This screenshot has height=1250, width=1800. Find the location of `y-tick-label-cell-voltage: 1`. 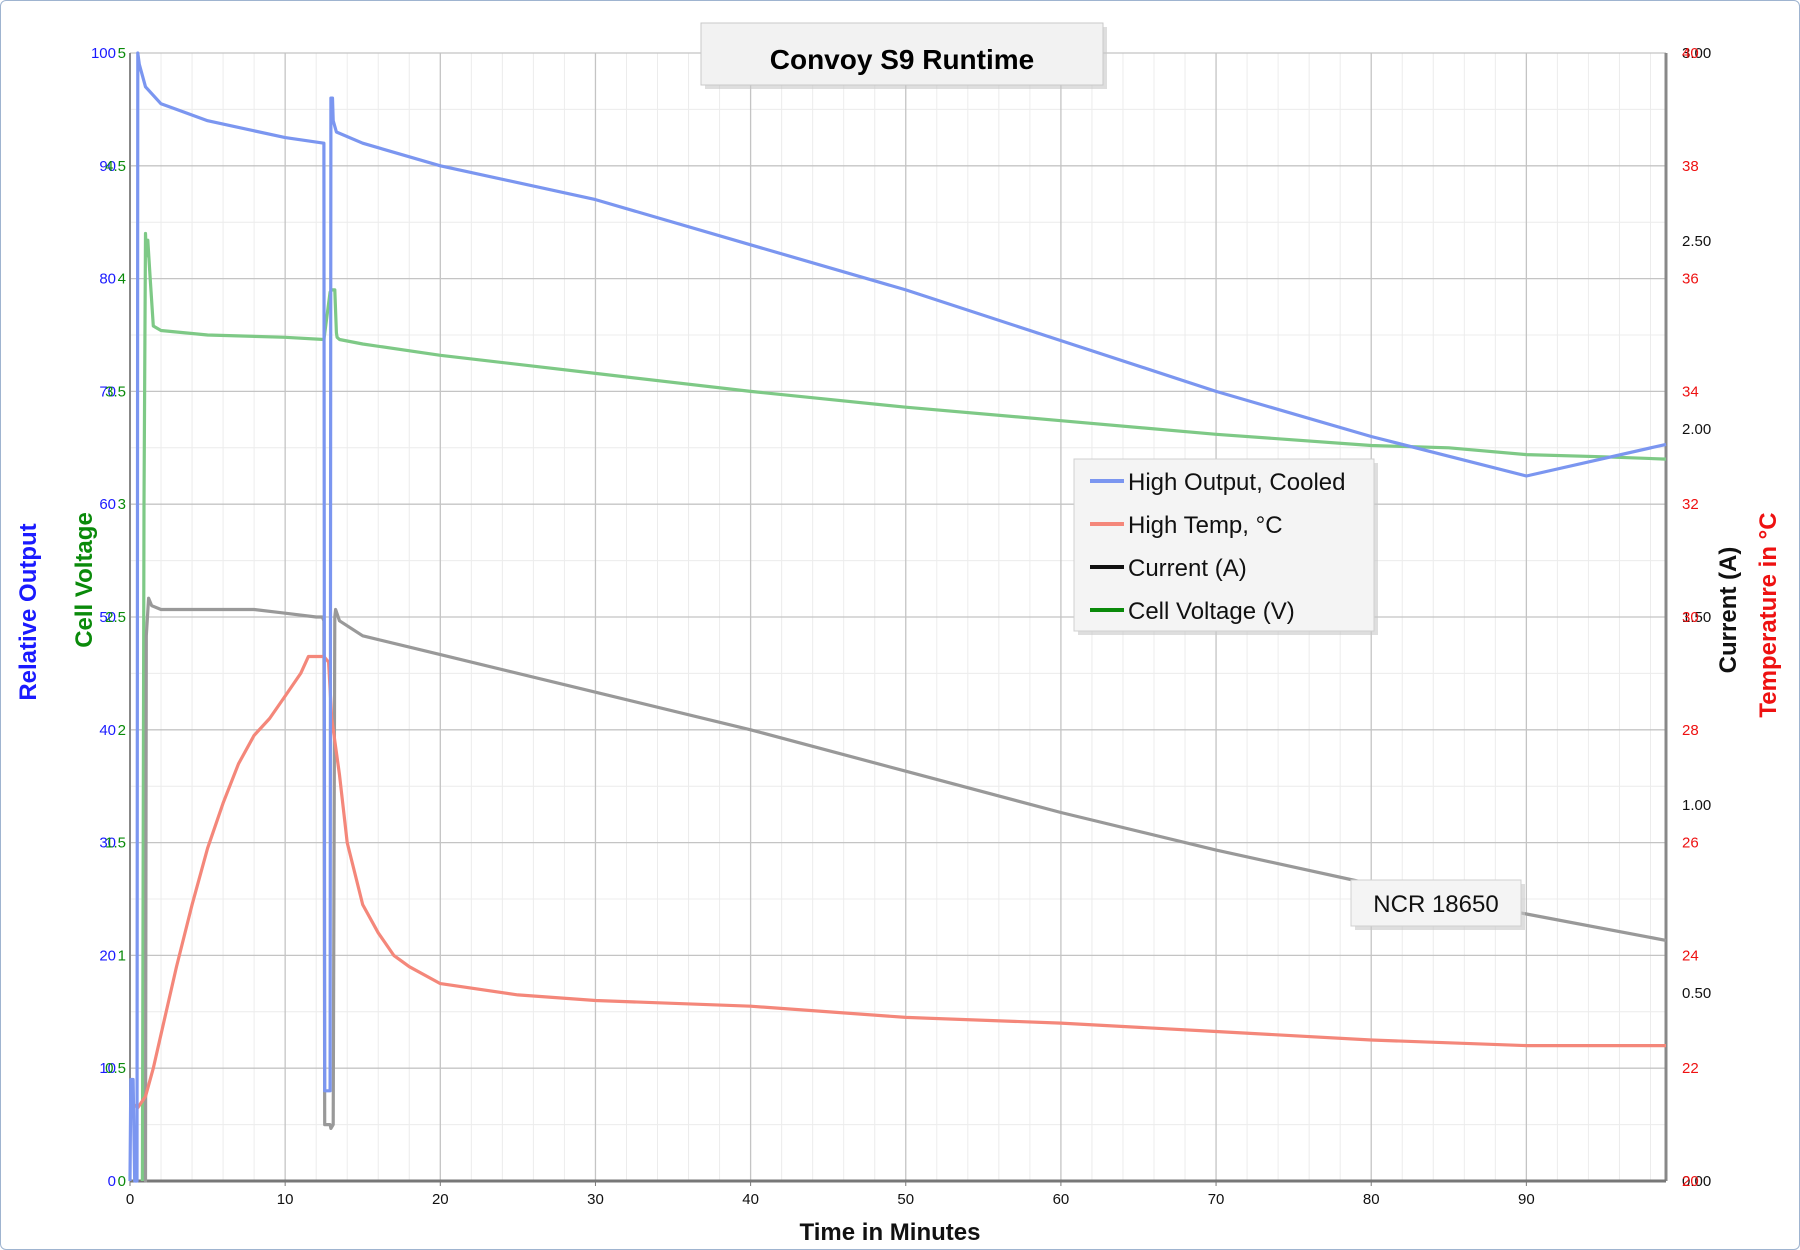

y-tick-label-cell-voltage: 1 is located at coordinates (122, 955).